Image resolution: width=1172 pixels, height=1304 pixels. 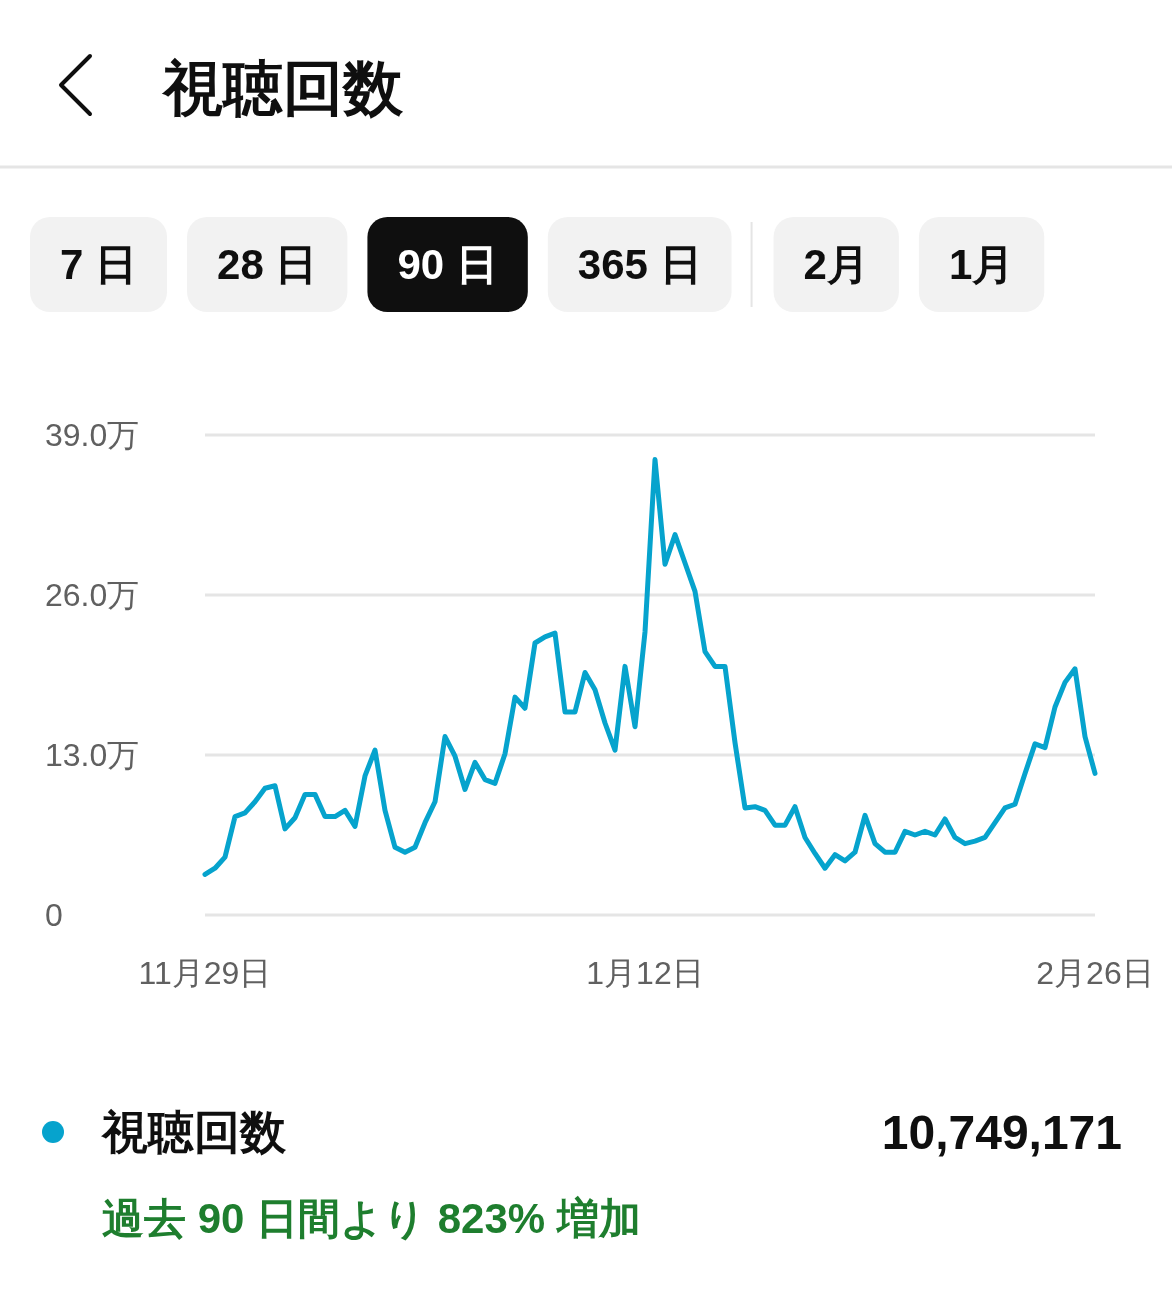 I want to click on y-tick-label: 39.0万, so click(x=92, y=435).